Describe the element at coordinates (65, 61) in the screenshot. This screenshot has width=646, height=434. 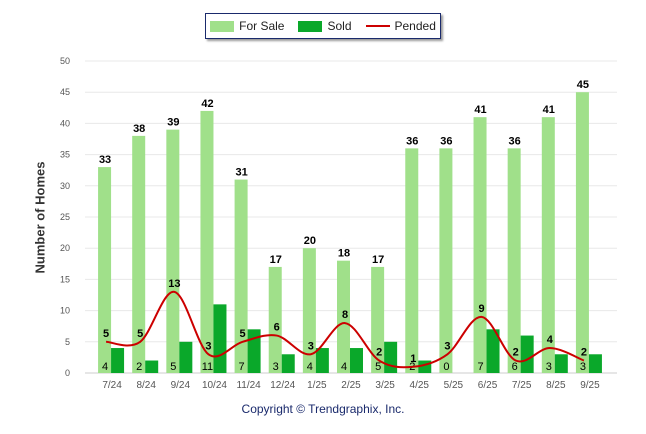
I see `y-tick-label: 50` at that location.